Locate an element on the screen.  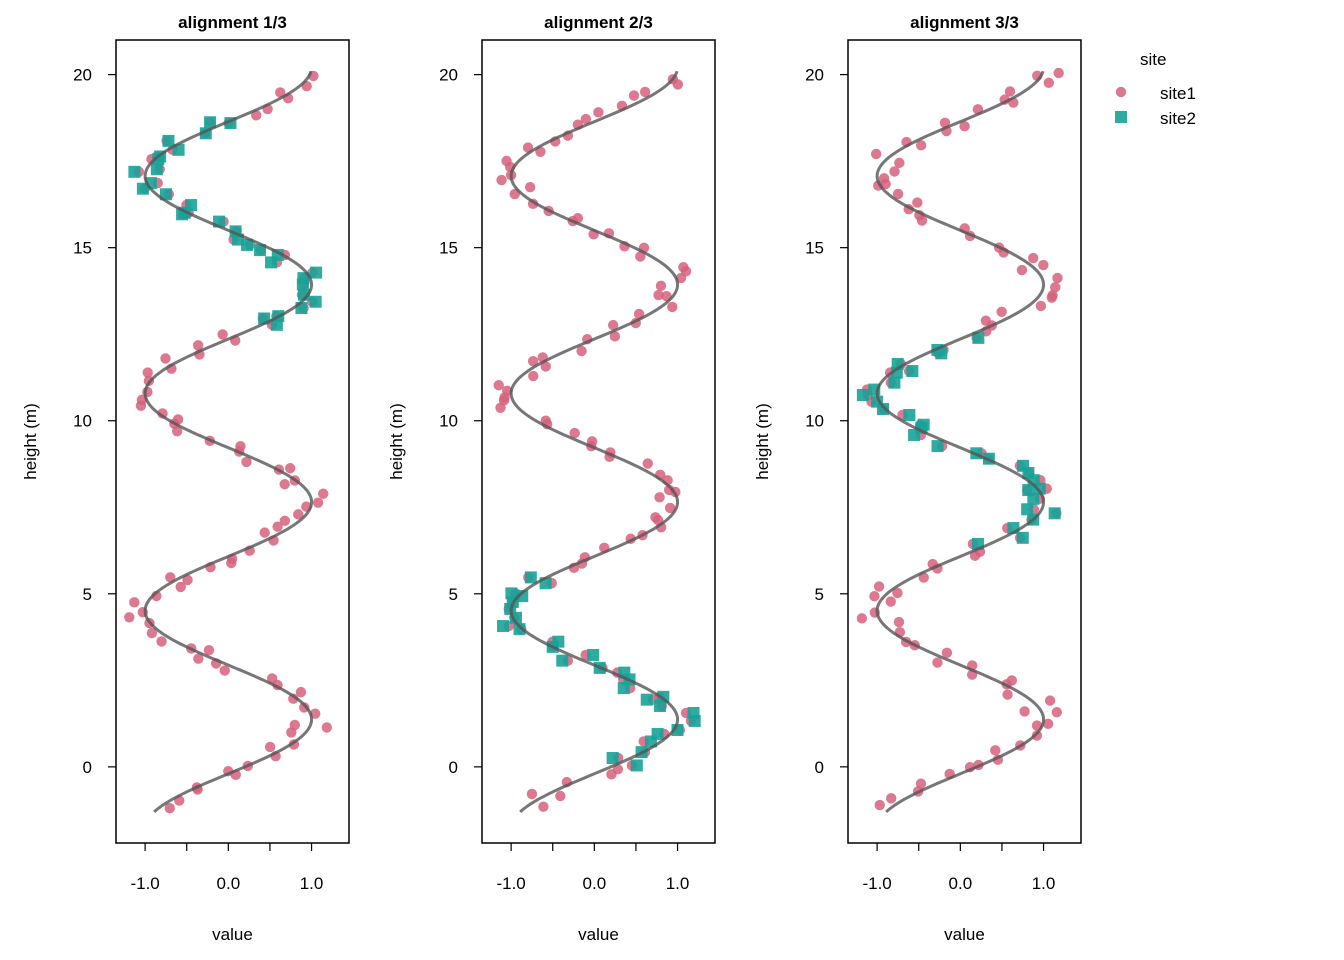
series-site1 is located at coordinates (960, 439).